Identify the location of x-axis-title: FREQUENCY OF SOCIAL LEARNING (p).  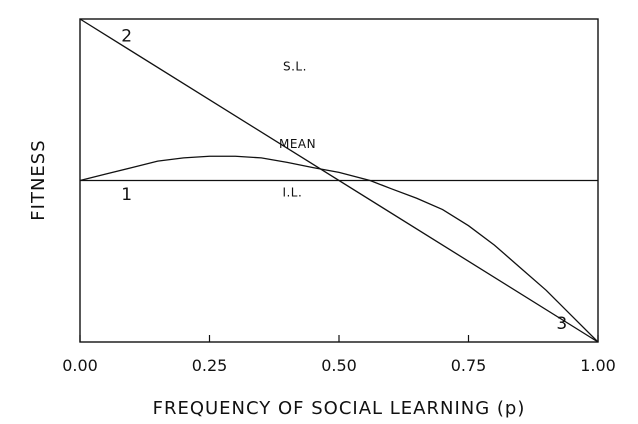
(339, 408).